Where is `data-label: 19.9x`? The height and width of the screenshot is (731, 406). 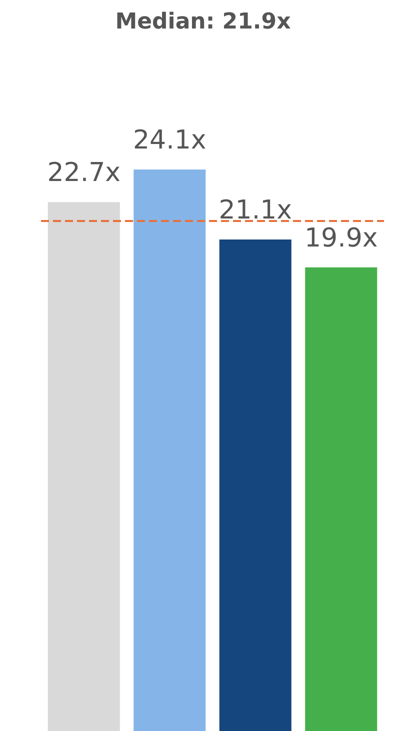
data-label: 19.9x is located at coordinates (341, 238).